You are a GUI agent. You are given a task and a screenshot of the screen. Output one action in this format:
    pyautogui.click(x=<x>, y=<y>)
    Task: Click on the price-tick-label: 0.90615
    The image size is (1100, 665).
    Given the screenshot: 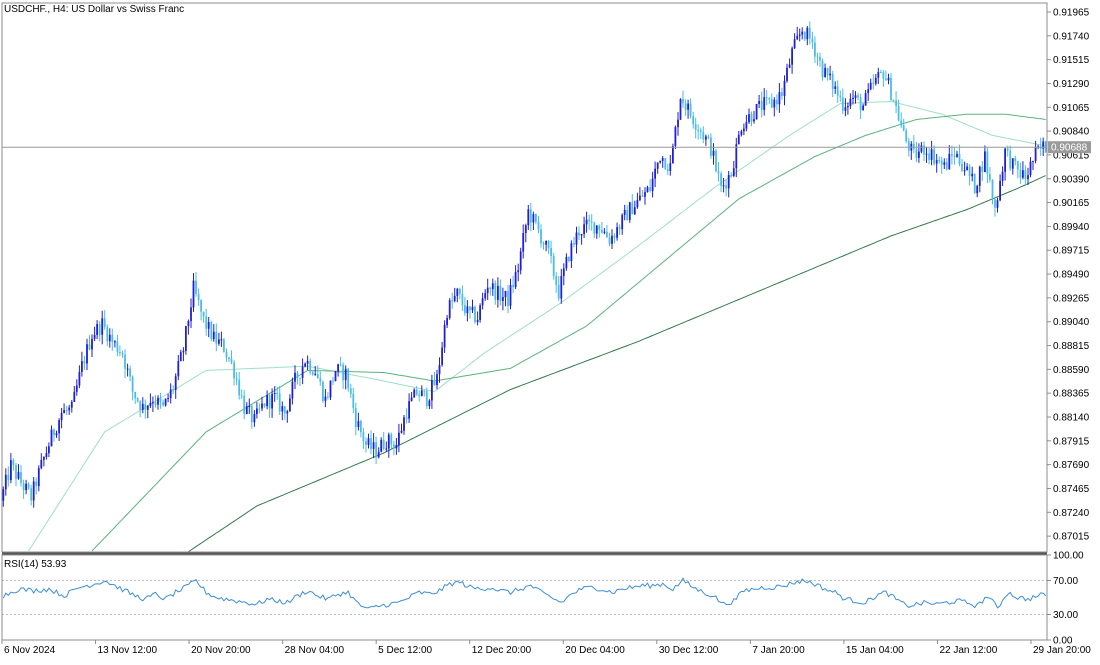 What is the action you would take?
    pyautogui.click(x=1071, y=155)
    